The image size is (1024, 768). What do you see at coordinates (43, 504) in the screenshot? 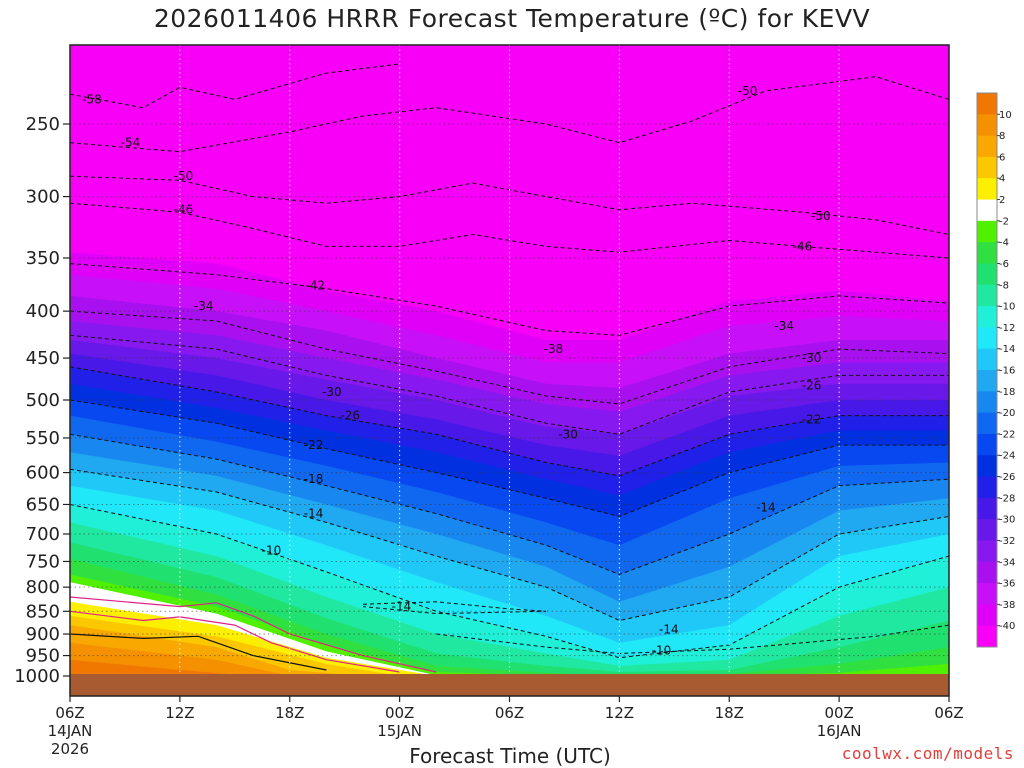
I see `y-tick-label: 650` at bounding box center [43, 504].